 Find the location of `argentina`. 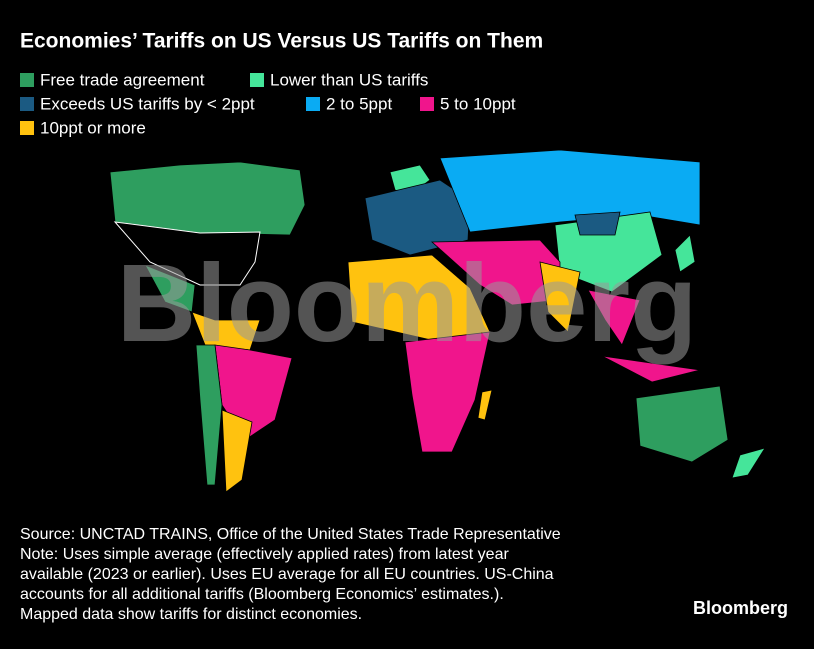

argentina is located at coordinates (237, 451).